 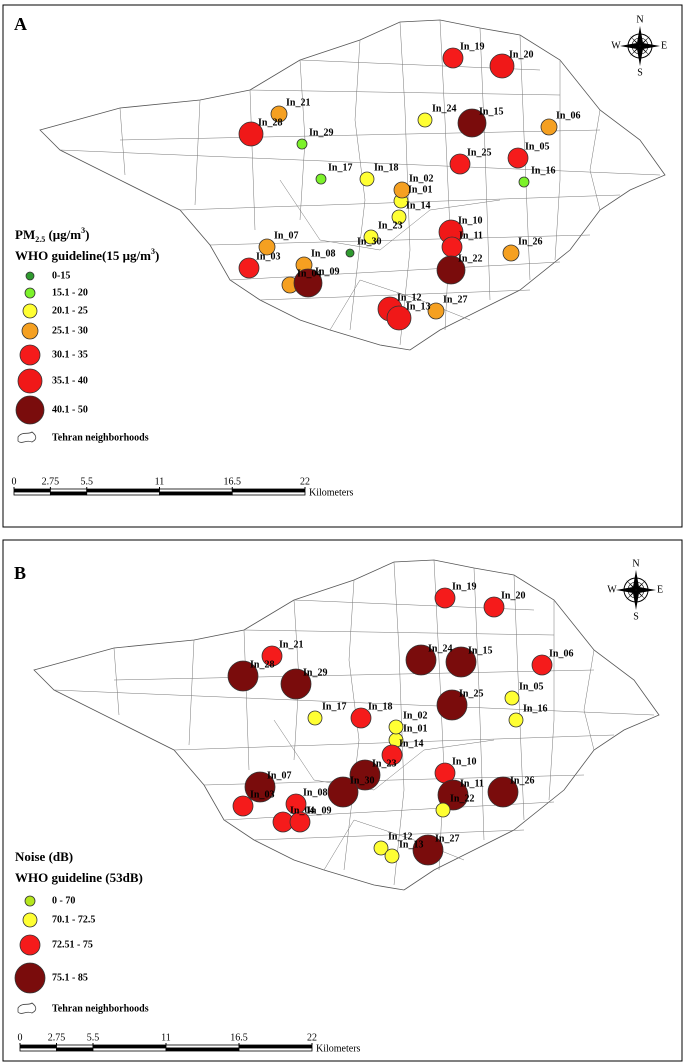 What do you see at coordinates (239, 1037) in the screenshot?
I see `scale-tick-label: 16.5` at bounding box center [239, 1037].